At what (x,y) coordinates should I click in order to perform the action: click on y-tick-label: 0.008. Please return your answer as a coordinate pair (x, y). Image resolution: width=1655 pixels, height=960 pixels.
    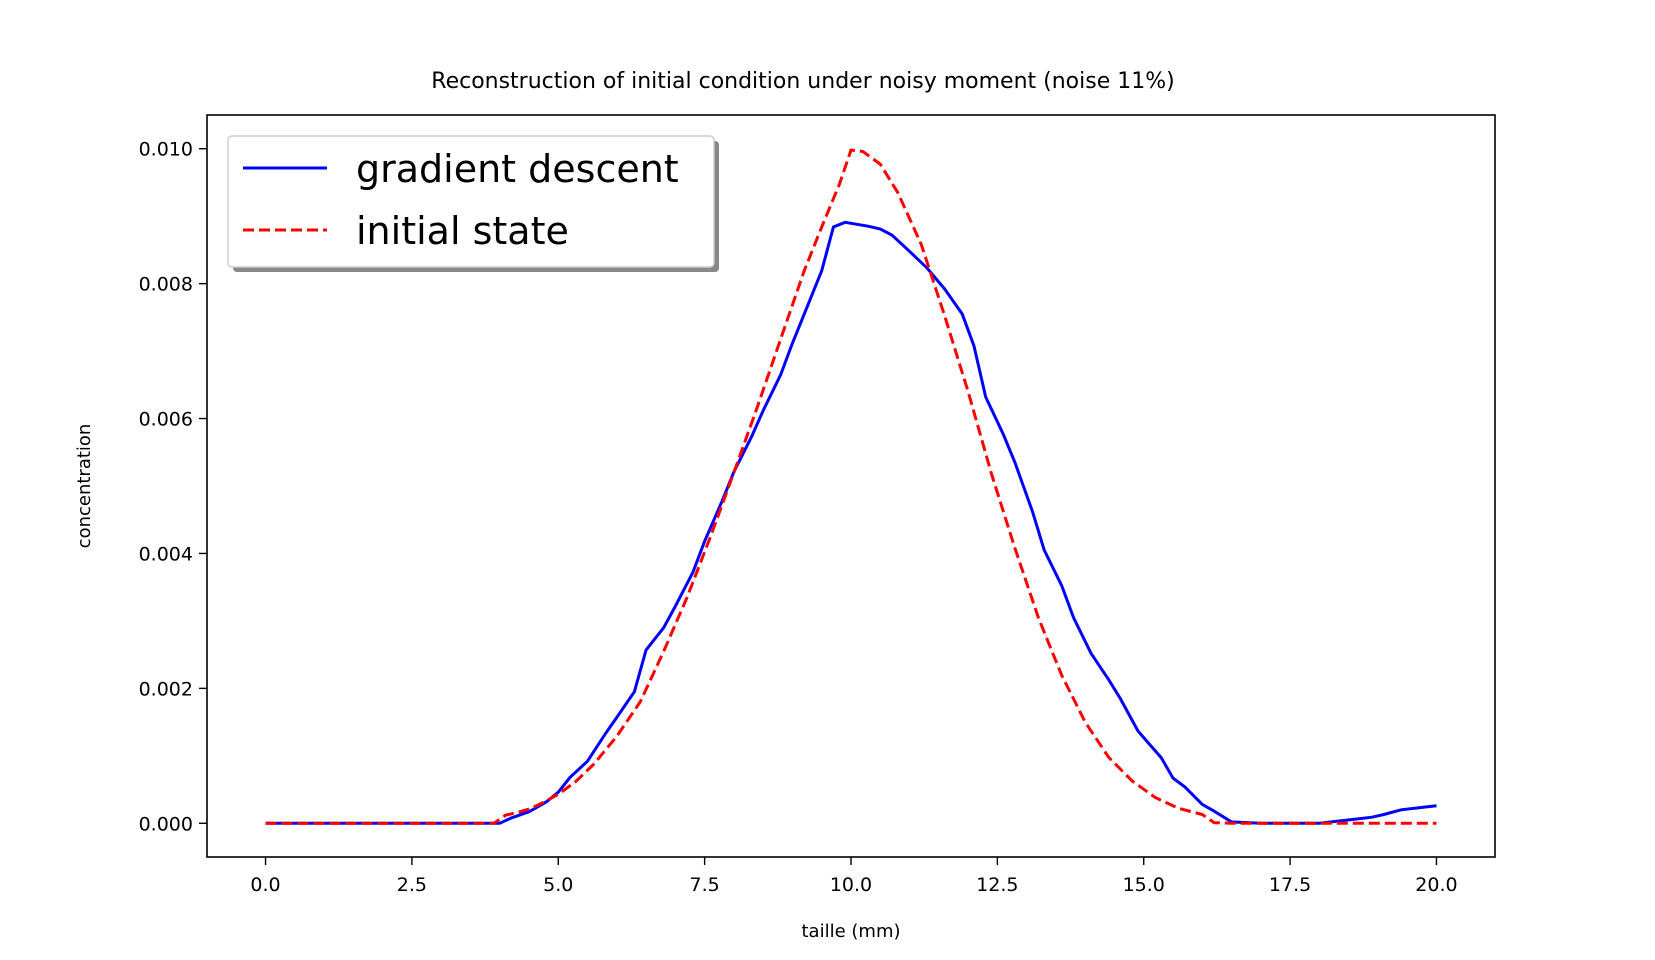
    Looking at the image, I should click on (166, 285).